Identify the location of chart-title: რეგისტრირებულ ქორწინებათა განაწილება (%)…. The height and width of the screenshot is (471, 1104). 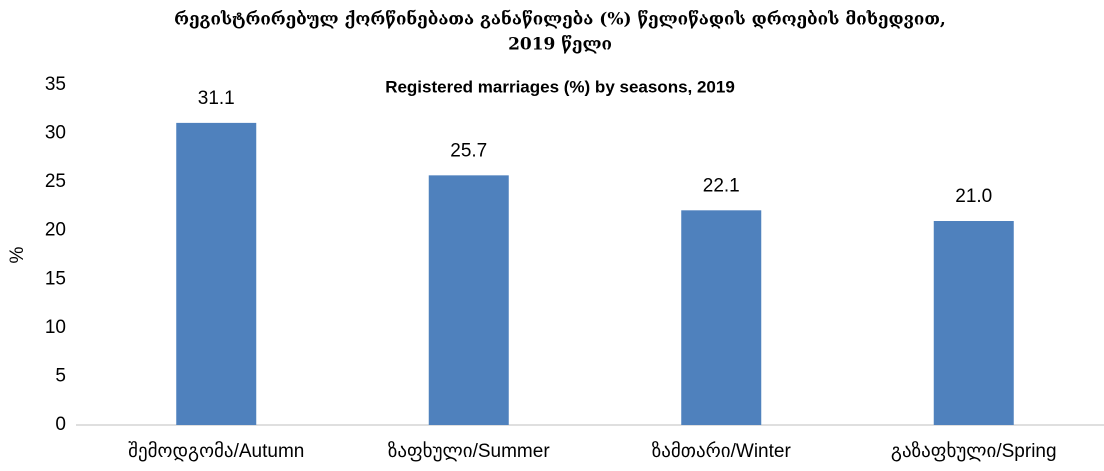
(560, 19).